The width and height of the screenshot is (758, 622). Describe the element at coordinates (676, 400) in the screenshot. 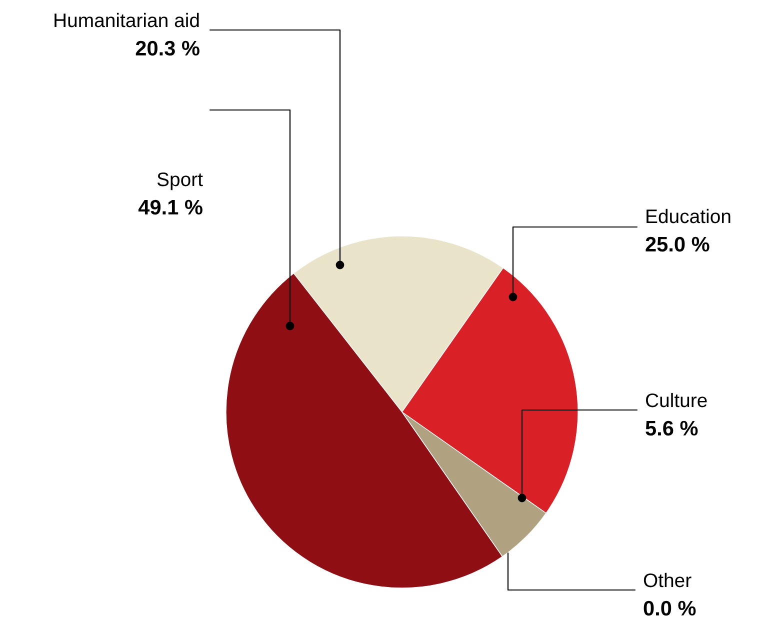

I see `slice-label: Culture` at that location.